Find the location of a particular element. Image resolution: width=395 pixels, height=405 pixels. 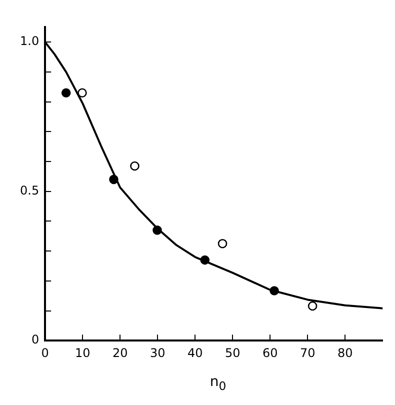

x-tick-label: 10 is located at coordinates (82, 353).